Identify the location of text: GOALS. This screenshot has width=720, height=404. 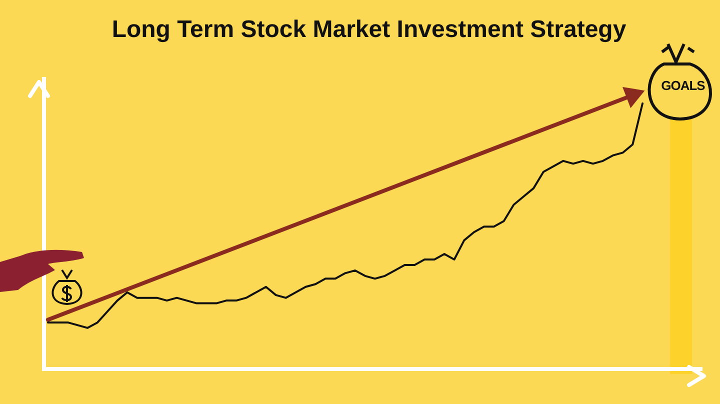
(683, 85).